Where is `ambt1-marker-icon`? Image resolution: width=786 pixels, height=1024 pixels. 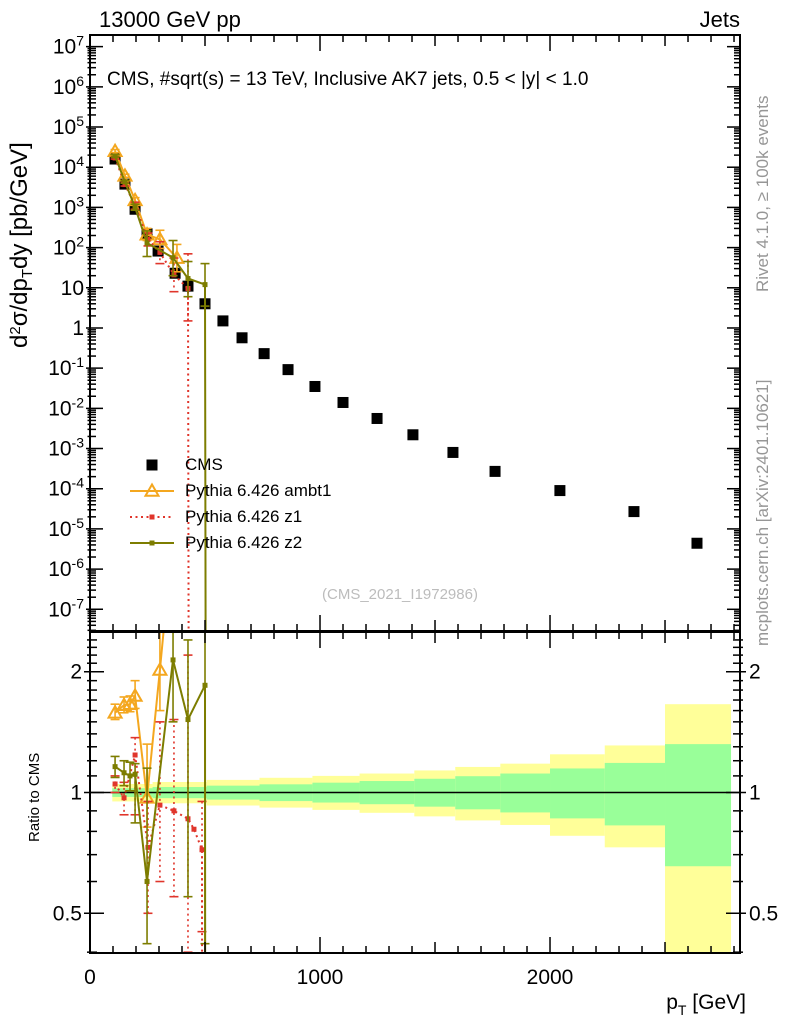
ambt1-marker-icon is located at coordinates (152, 489).